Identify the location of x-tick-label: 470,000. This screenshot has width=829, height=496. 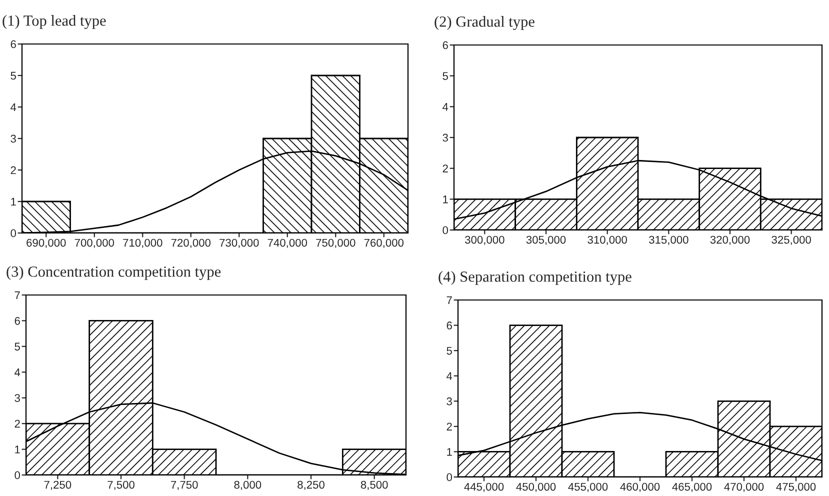
(744, 487).